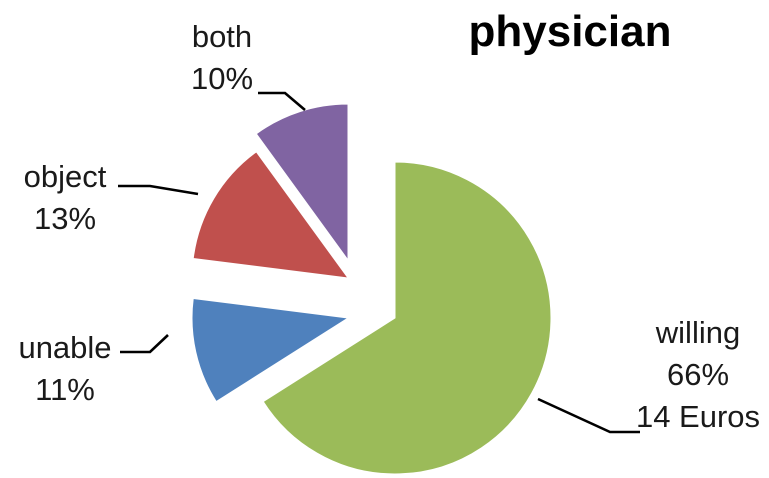 The height and width of the screenshot is (478, 769). I want to click on slice-percent-label: 66%, so click(698, 374).